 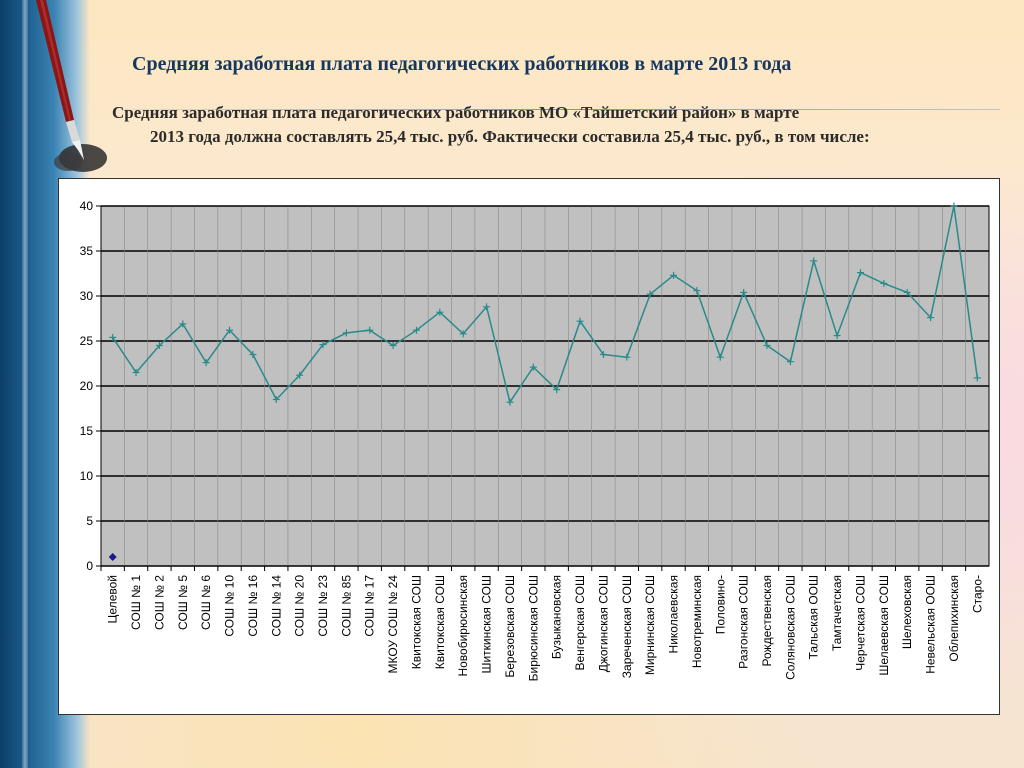 What do you see at coordinates (744, 622) in the screenshot?
I see `x-tick-label: Разгонская СОШ` at bounding box center [744, 622].